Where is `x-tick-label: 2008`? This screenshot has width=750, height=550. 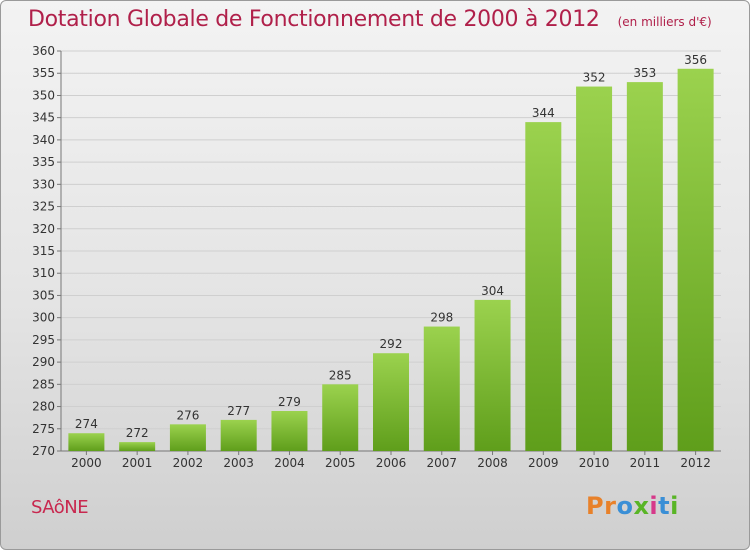
x-tick-label: 2008 is located at coordinates (492, 463).